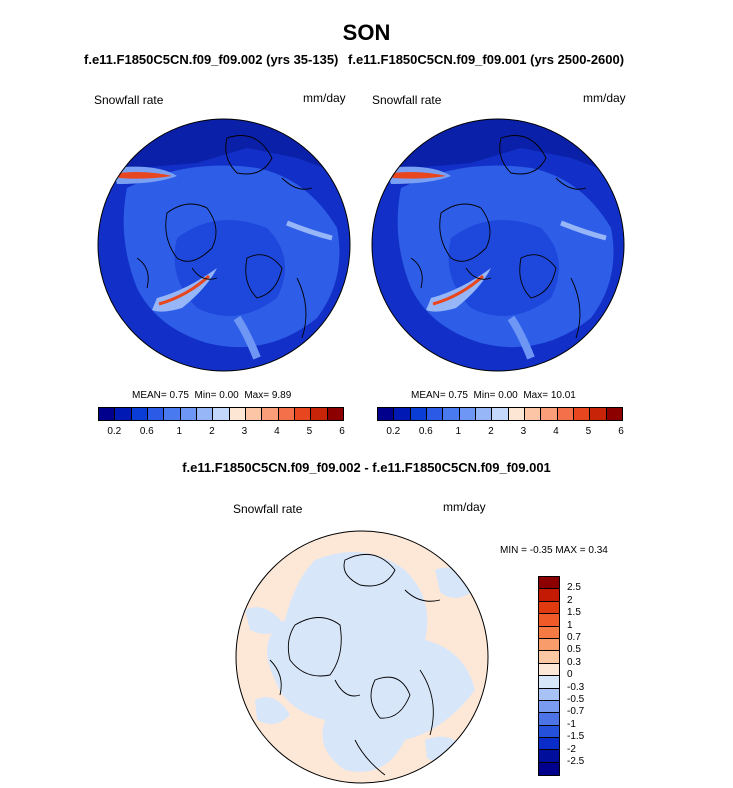 This screenshot has height=788, width=733. What do you see at coordinates (179, 395) in the screenshot?
I see `left-mean-value: 0.75` at bounding box center [179, 395].